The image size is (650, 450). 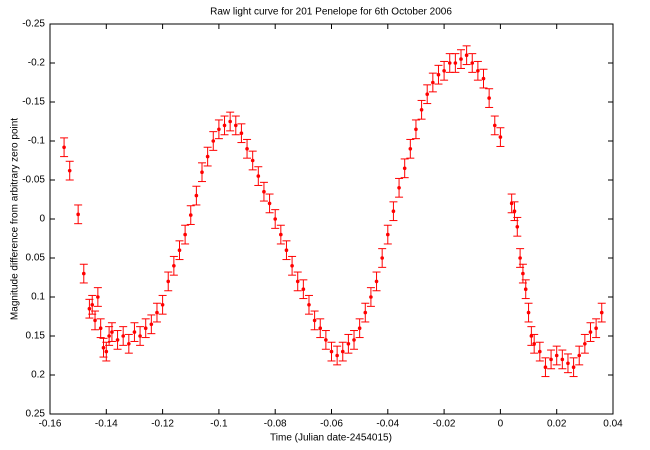 I want to click on y-tick-label: -0.1, so click(x=37, y=141).